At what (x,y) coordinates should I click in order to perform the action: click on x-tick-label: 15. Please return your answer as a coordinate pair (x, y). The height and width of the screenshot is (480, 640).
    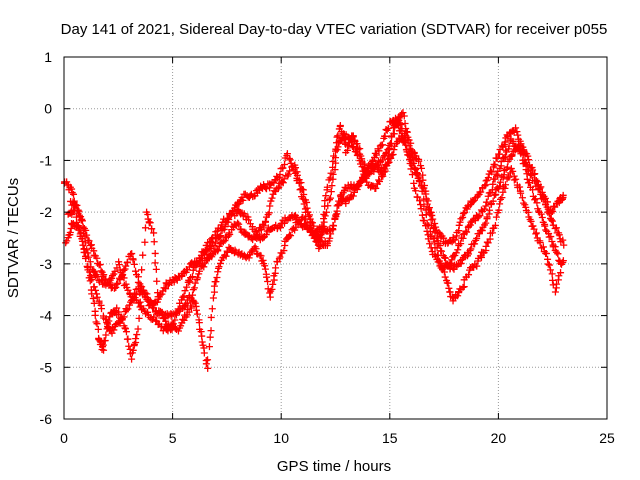
    Looking at the image, I should click on (390, 438).